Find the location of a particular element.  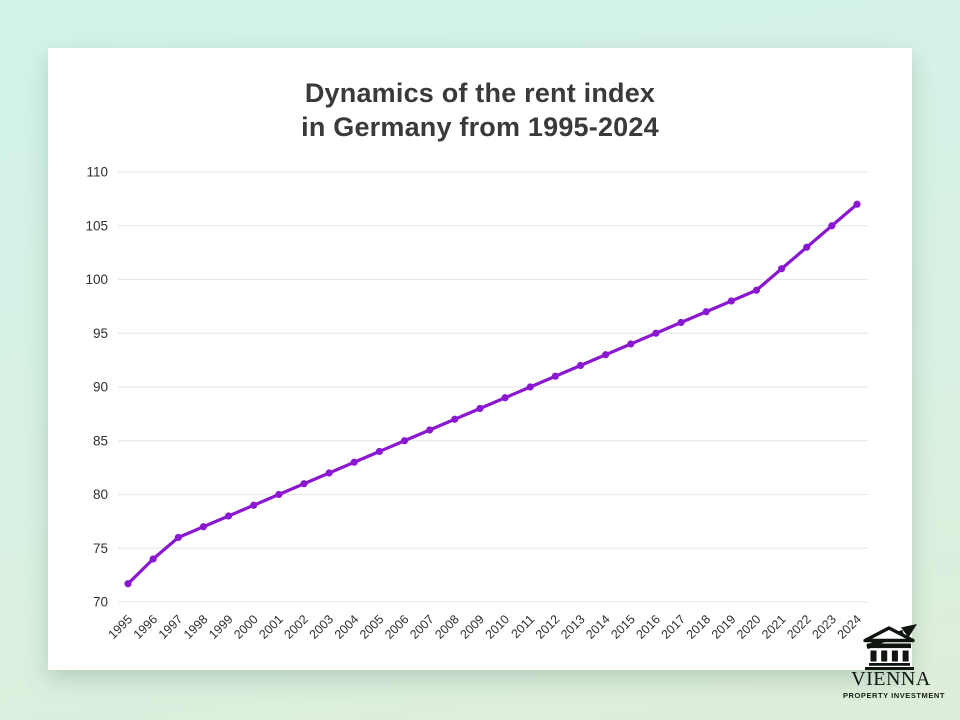

logo-name: VIENNA is located at coordinates (891, 679).